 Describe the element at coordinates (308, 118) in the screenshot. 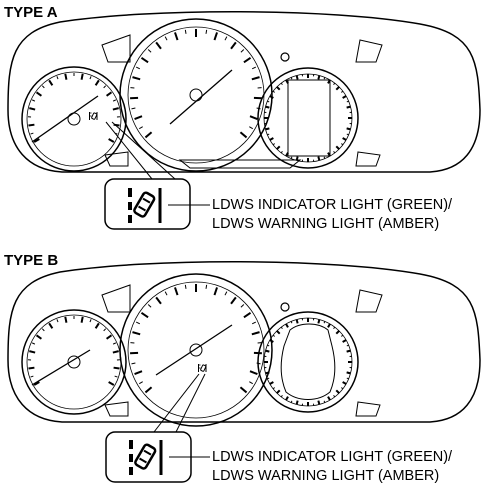

I see `right-display` at that location.